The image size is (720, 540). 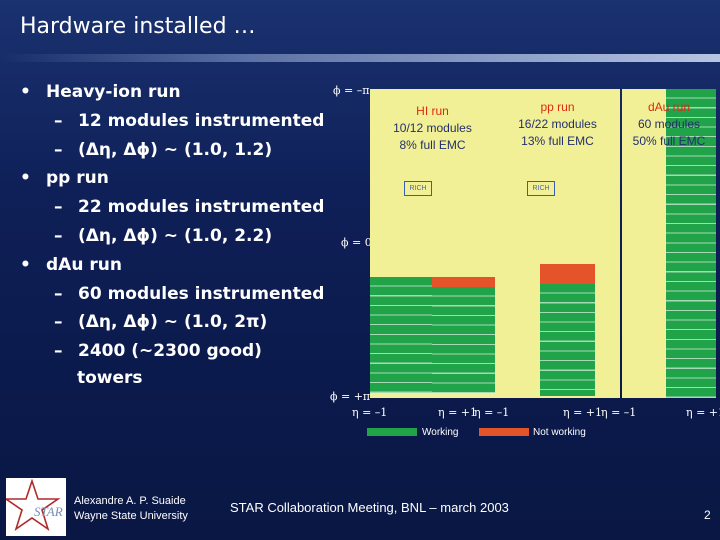 I want to click on panel-line: 10/12 modules, so click(x=432, y=128).